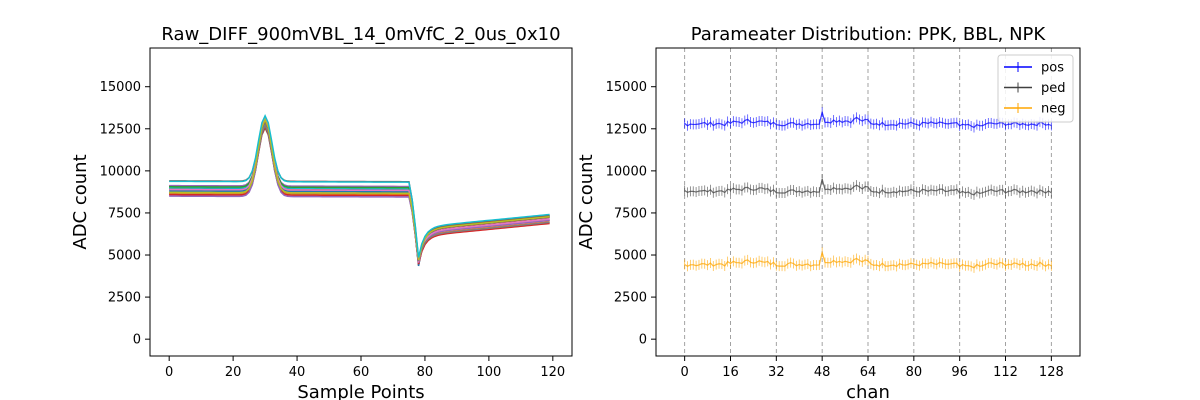 This screenshot has height=400, width=1200. I want to click on right-series, so click(868, 190).